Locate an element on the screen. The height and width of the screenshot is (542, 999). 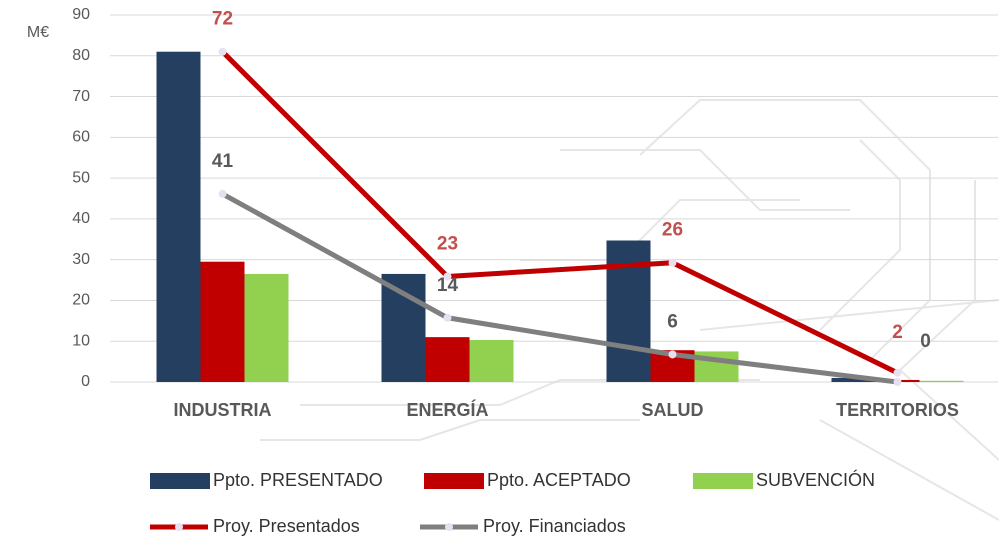
y-tick-label: 70 is located at coordinates (81, 96).